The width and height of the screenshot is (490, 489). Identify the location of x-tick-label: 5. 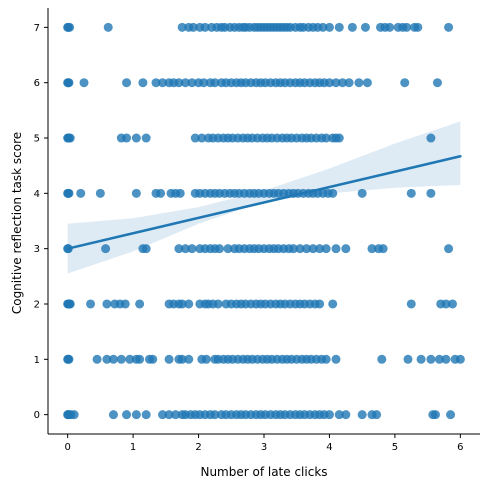
(395, 447).